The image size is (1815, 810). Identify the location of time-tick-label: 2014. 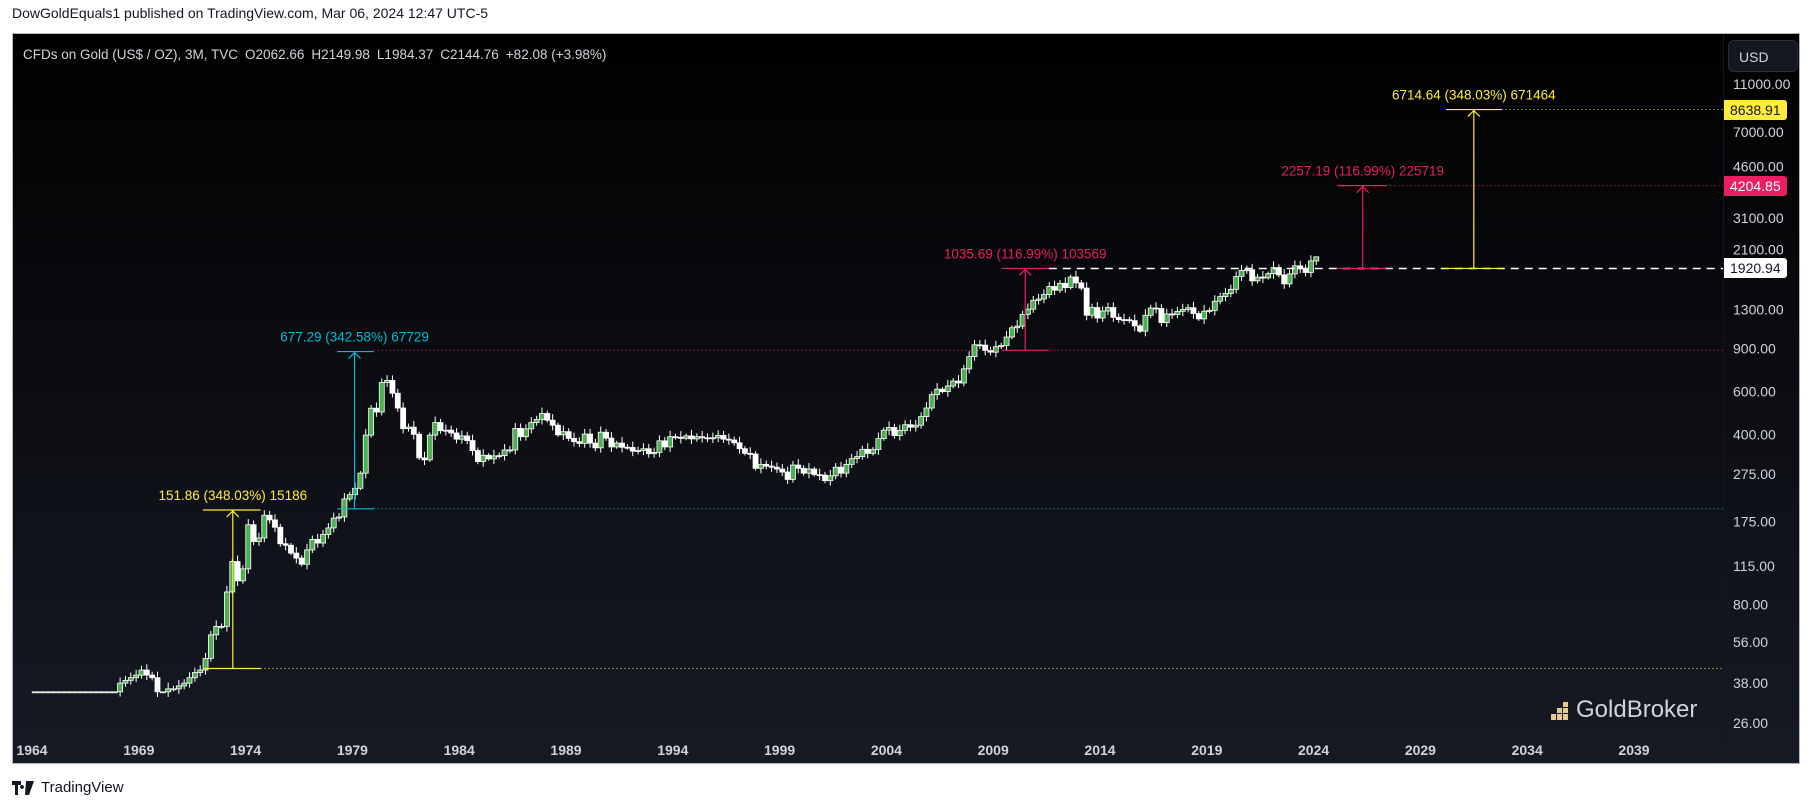
(1099, 750).